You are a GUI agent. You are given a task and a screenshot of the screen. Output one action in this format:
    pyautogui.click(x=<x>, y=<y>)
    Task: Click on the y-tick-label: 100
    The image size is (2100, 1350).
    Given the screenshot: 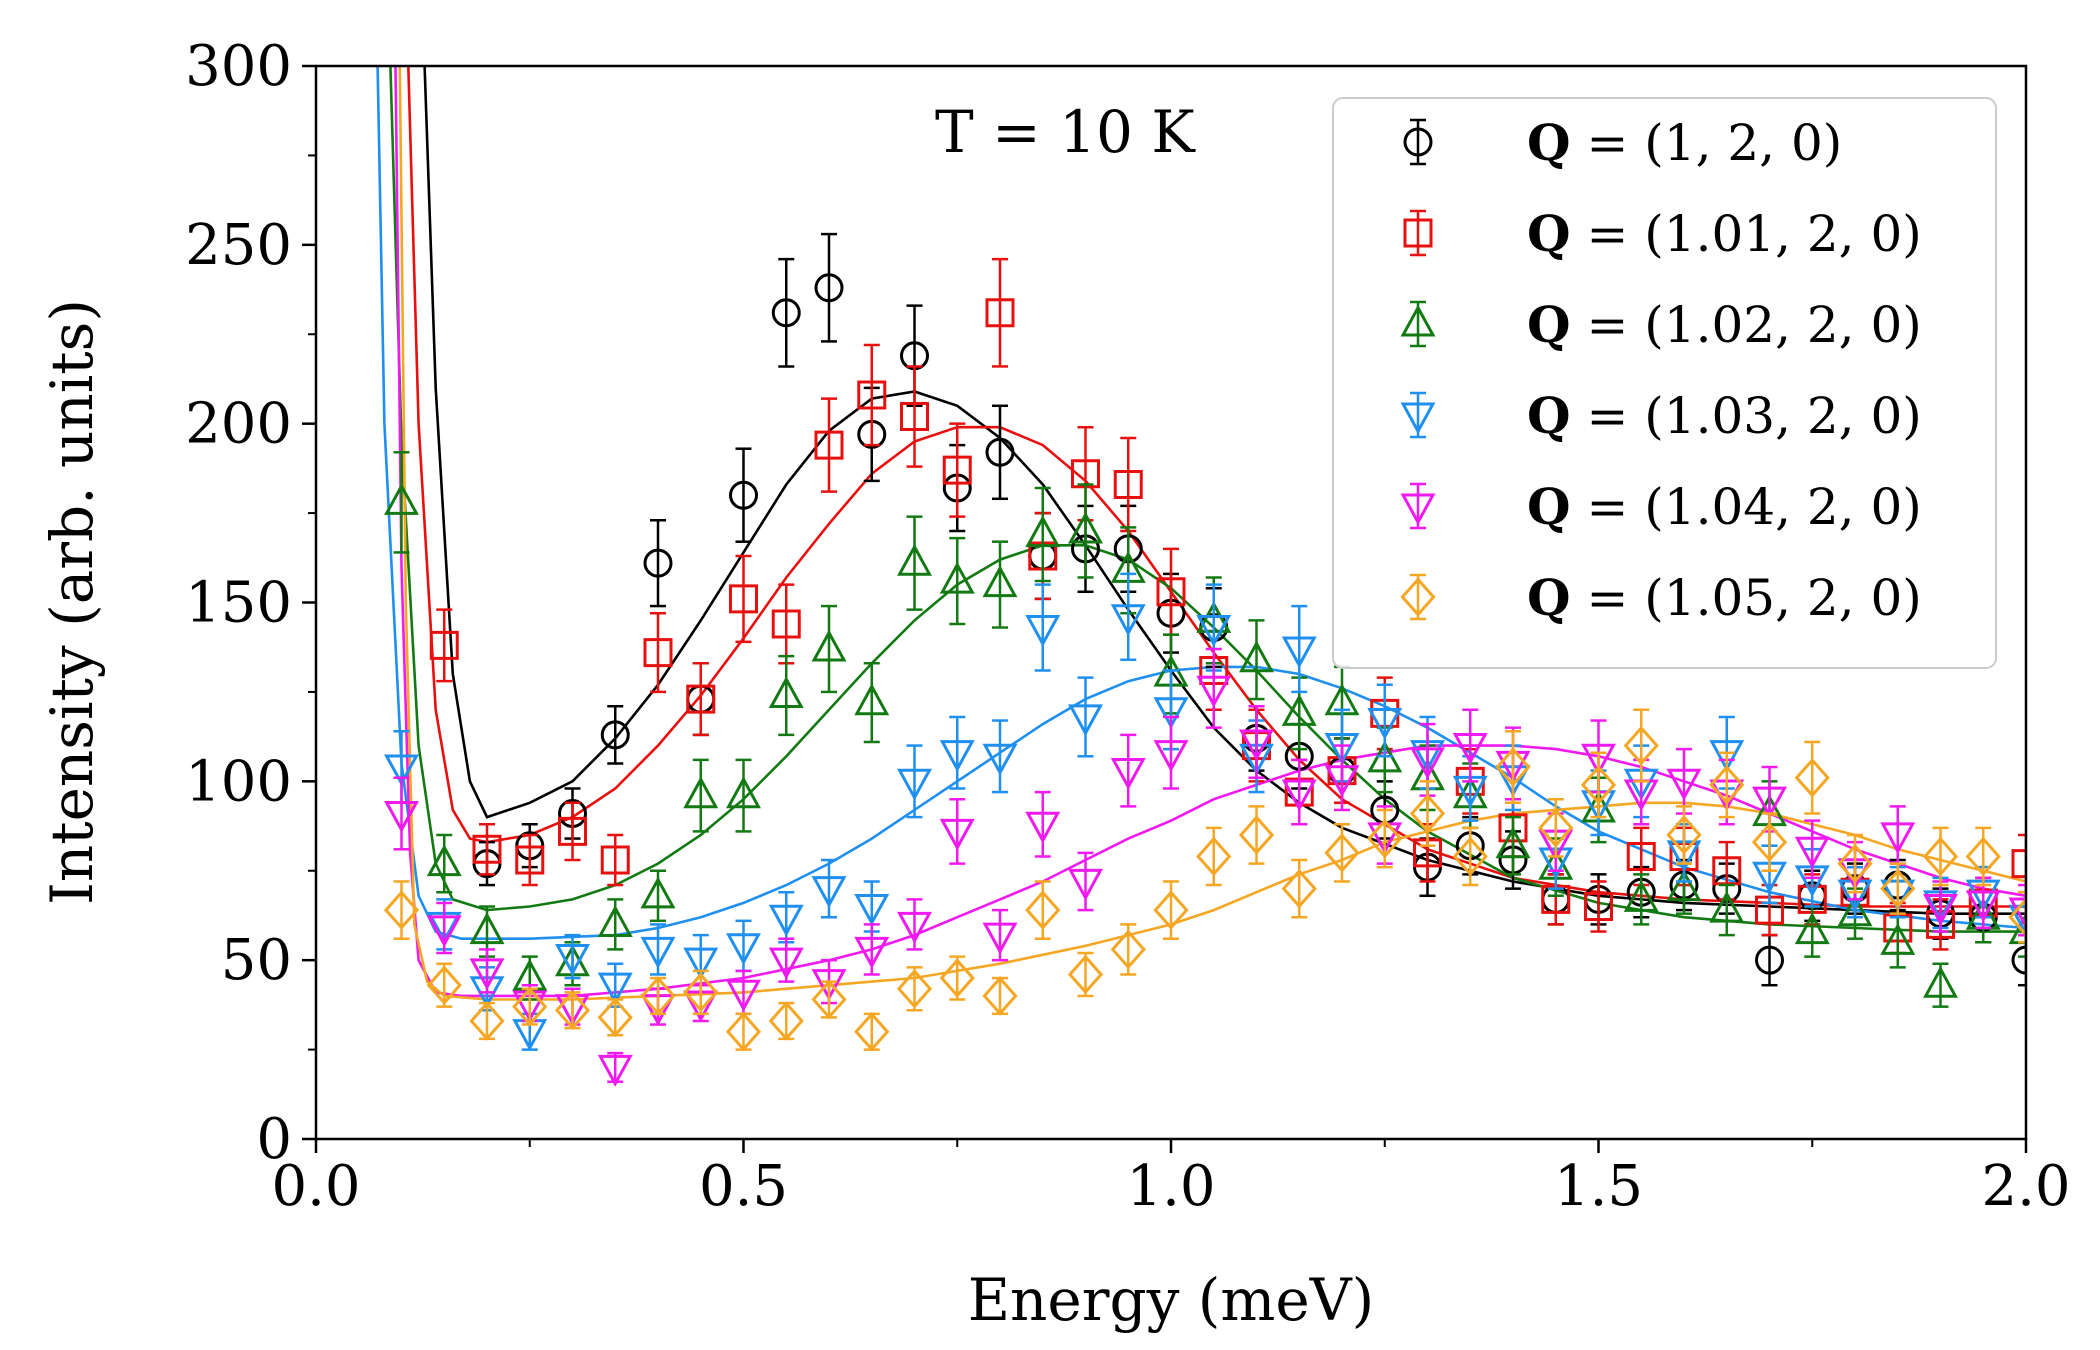 What is the action you would take?
    pyautogui.click(x=238, y=781)
    